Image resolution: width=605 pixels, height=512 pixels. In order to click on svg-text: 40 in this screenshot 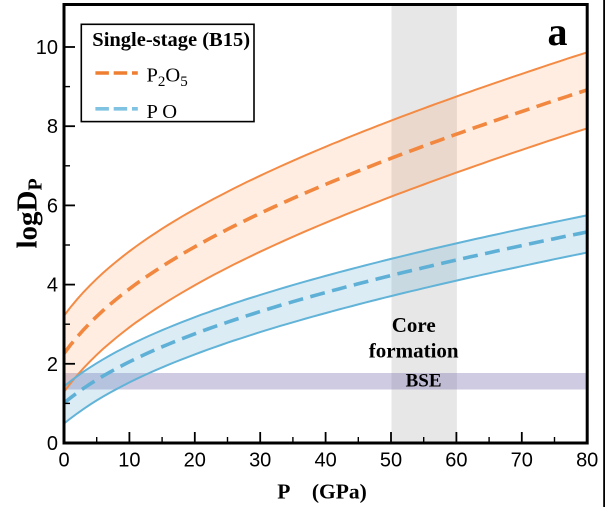, I will do `click(325, 461)`.